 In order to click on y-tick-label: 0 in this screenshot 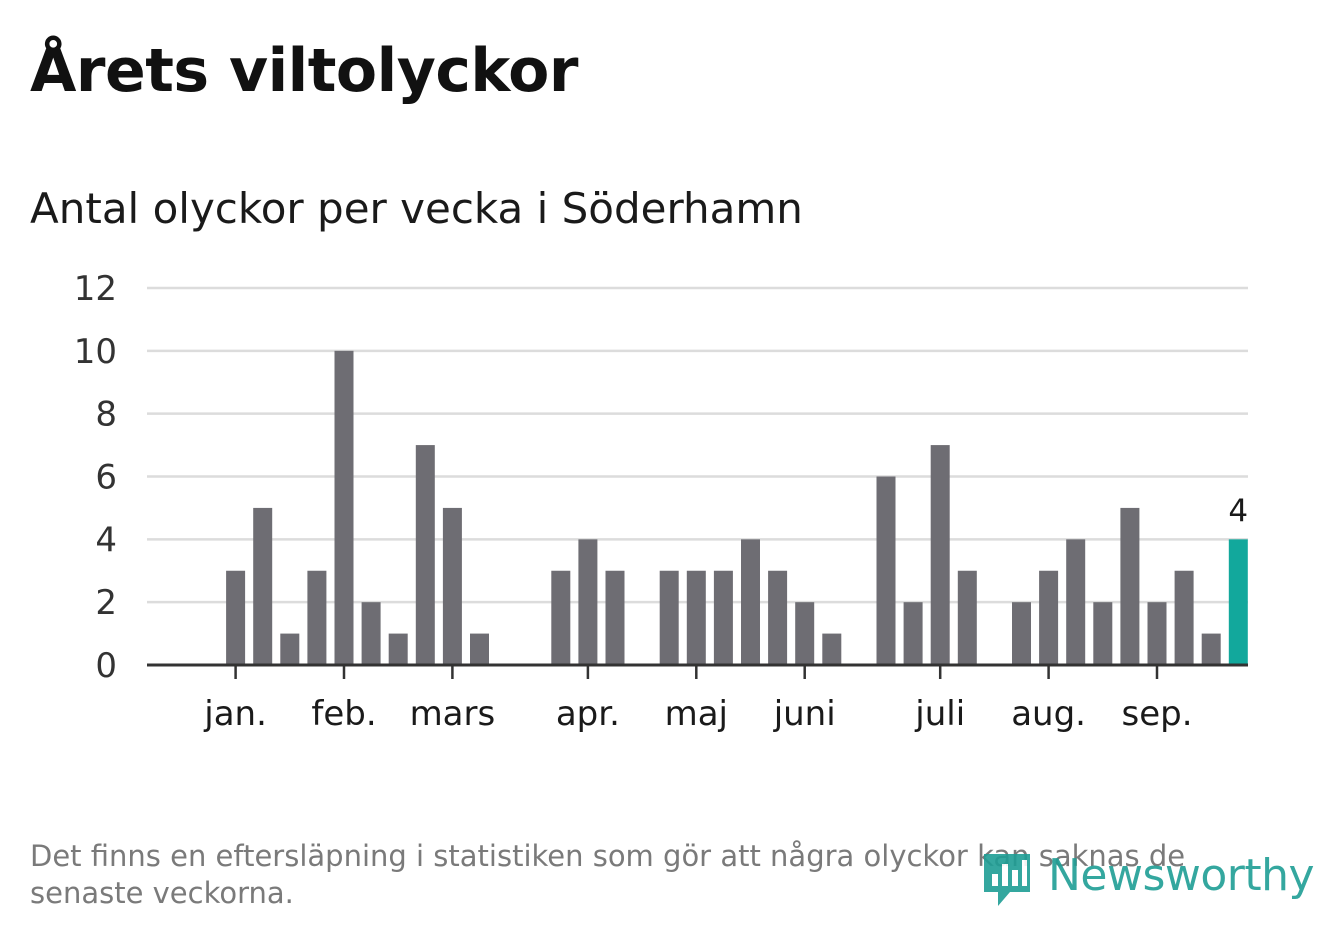, I will do `click(106, 666)`.